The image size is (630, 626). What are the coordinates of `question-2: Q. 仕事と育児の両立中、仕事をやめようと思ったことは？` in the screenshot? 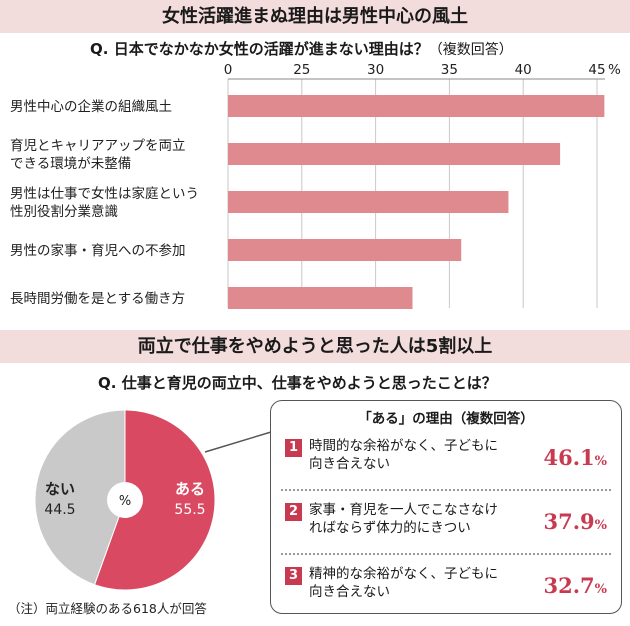 It's located at (297, 382).